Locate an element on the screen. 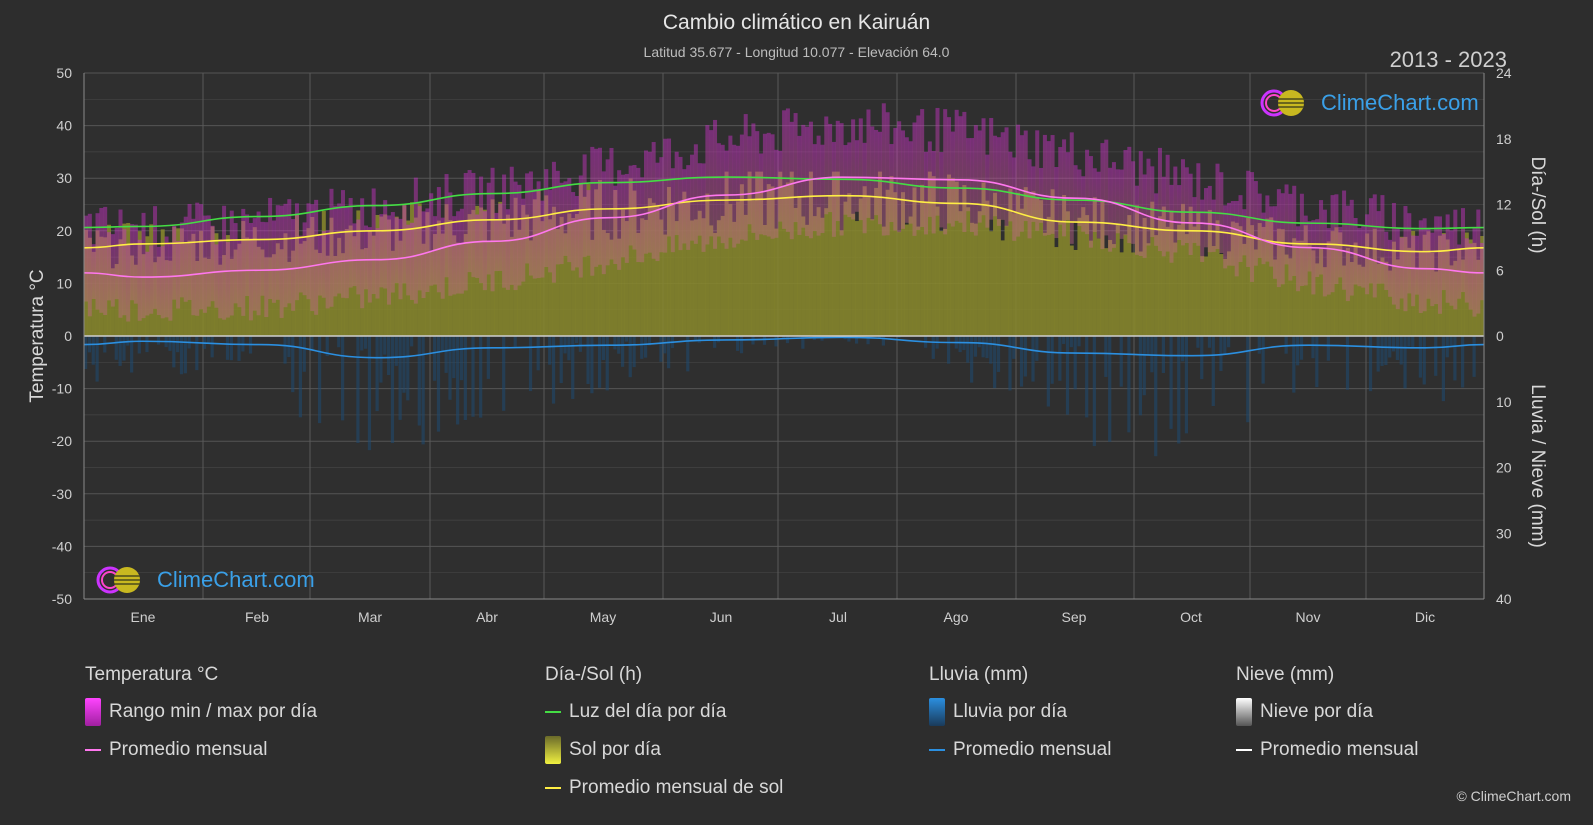 The height and width of the screenshot is (825, 1593). y-left-tick-label: -20 is located at coordinates (62, 441).